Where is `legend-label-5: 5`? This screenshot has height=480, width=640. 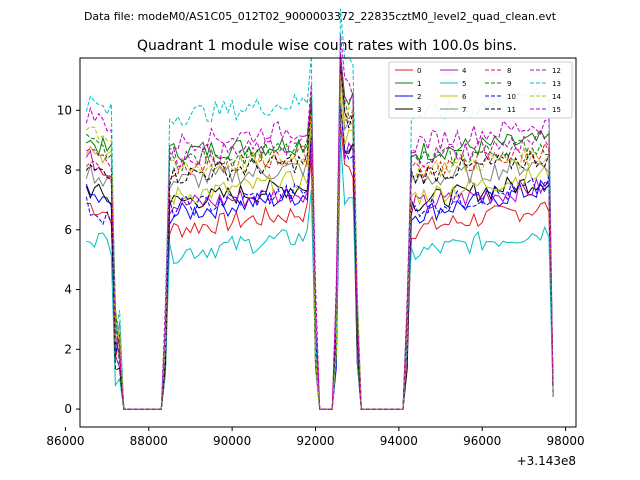 legend-label-5: 5 is located at coordinates (464, 84).